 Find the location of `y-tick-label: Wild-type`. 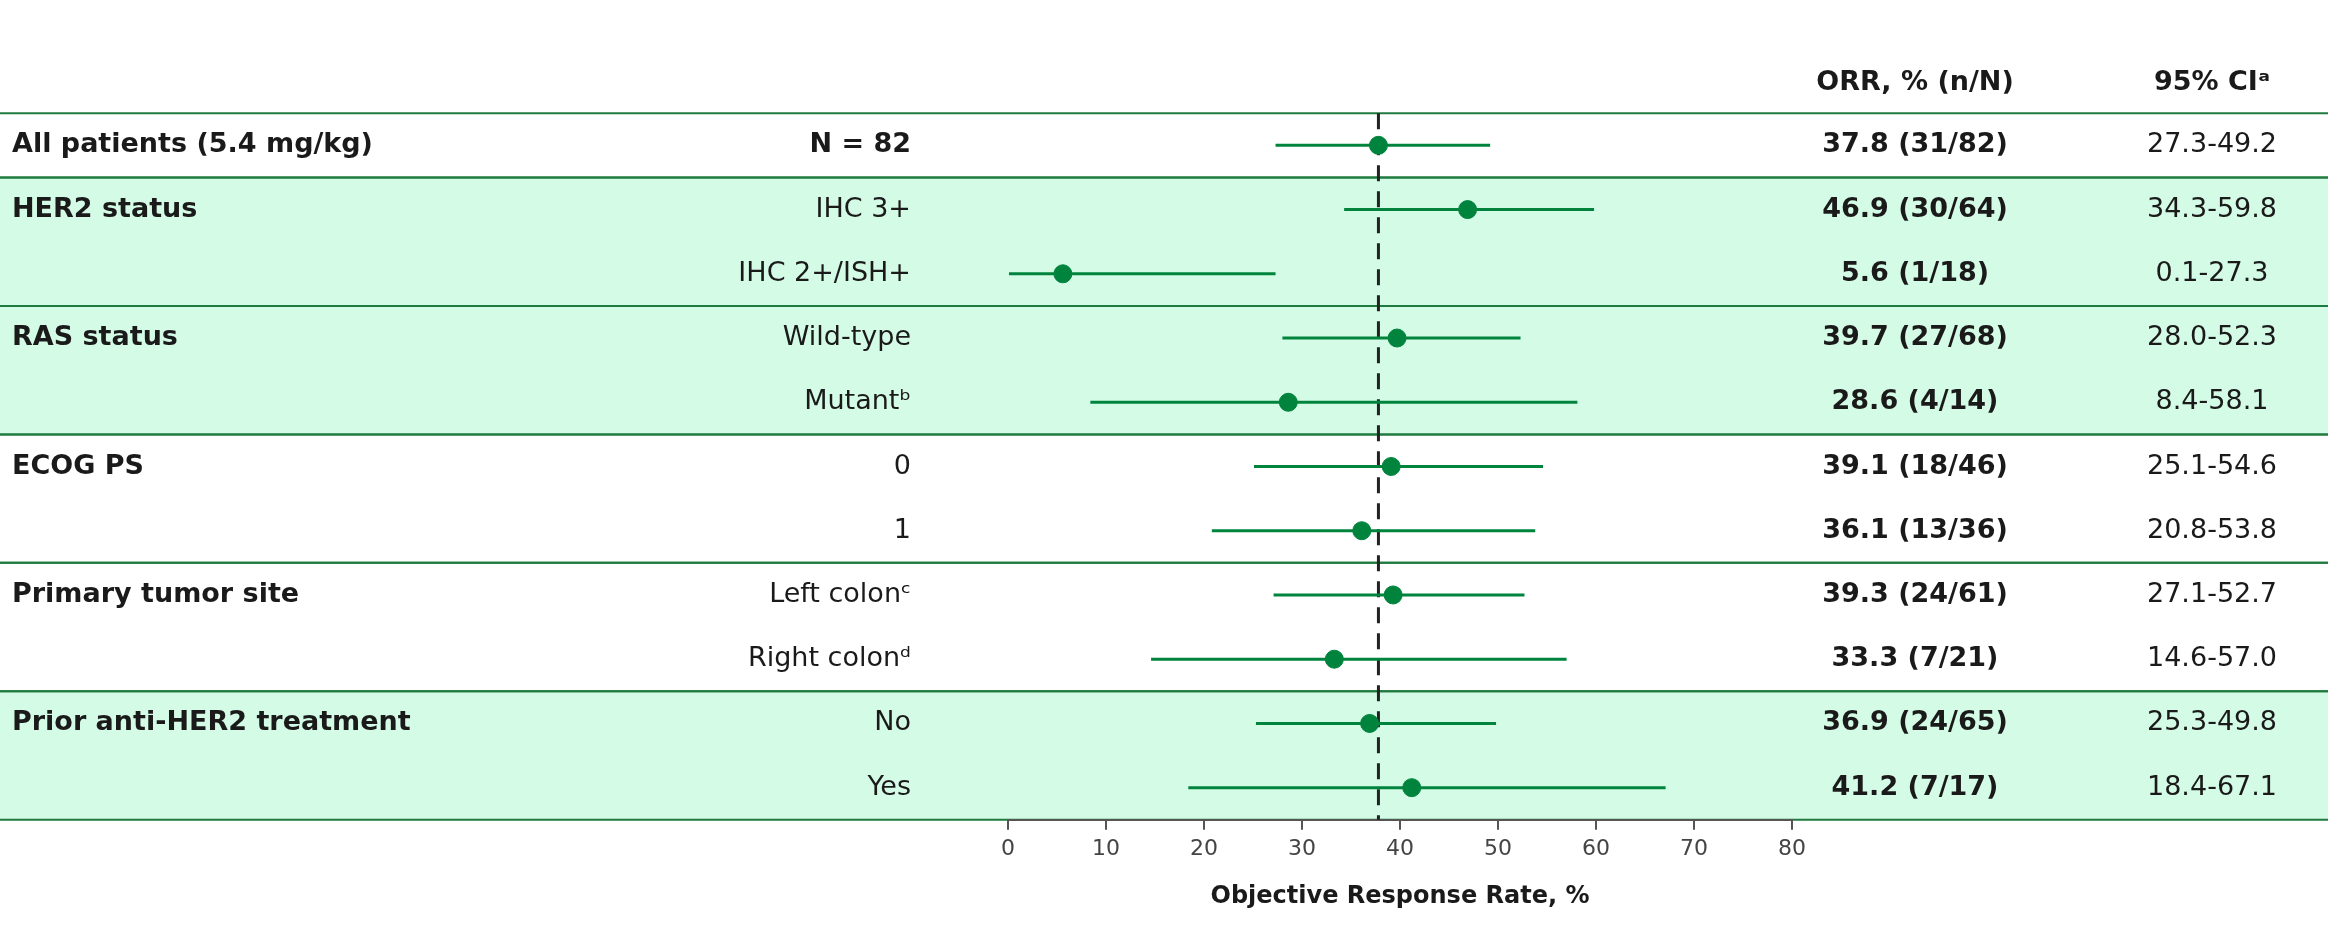

y-tick-label: Wild-type is located at coordinates (846, 336).